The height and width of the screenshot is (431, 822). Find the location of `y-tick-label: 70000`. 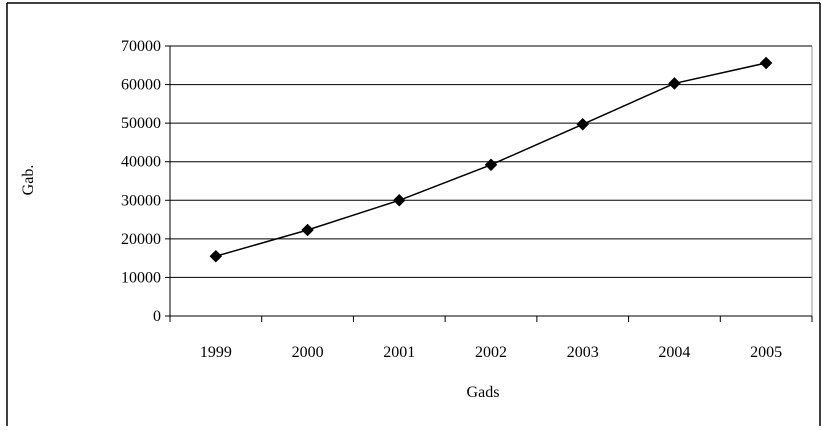

y-tick-label: 70000 is located at coordinates (141, 46).